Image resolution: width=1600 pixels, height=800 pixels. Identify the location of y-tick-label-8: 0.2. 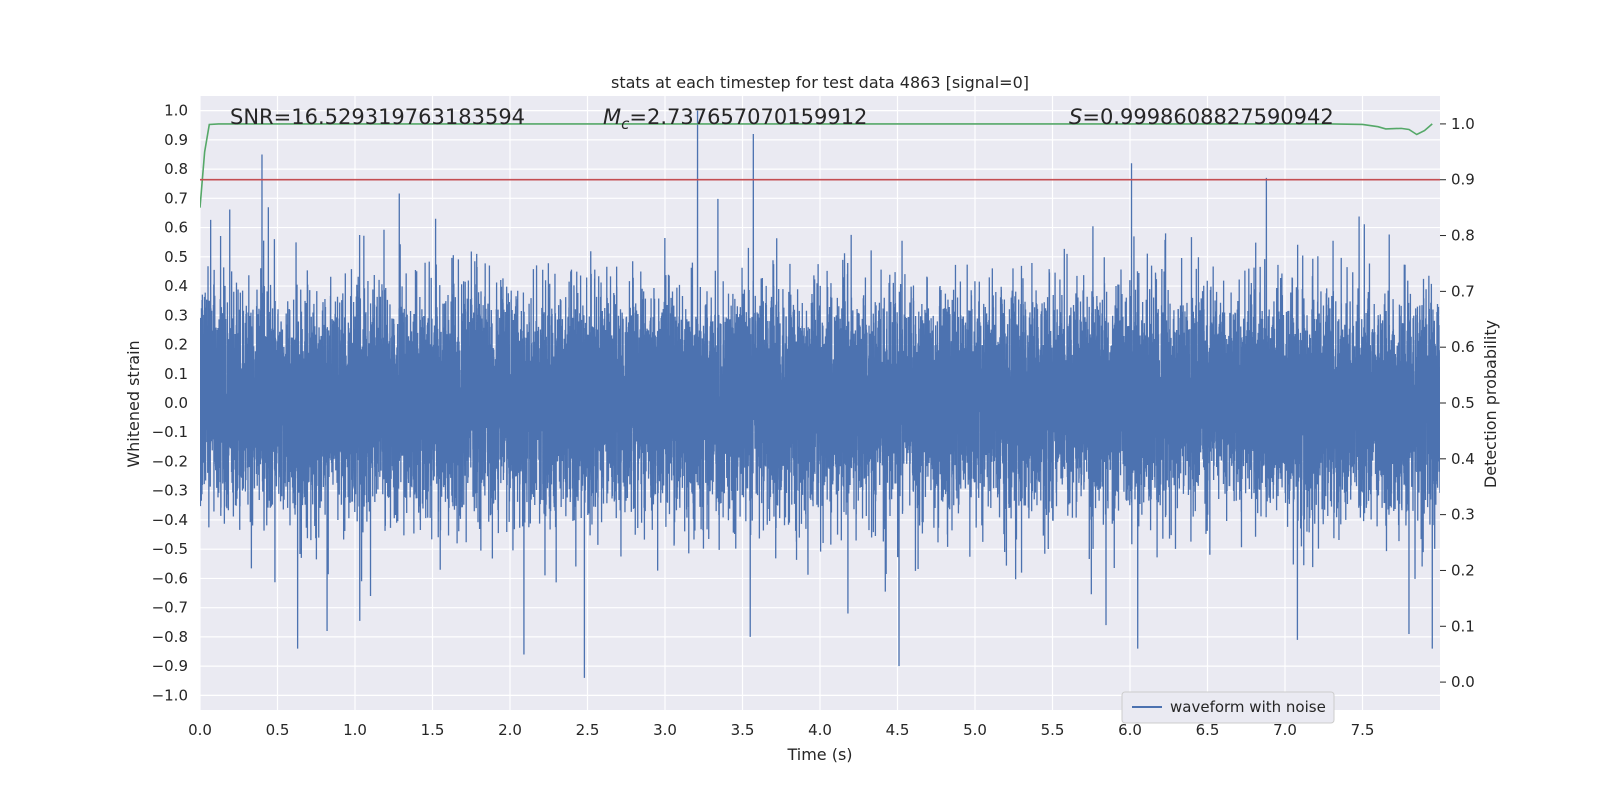
(176, 345).